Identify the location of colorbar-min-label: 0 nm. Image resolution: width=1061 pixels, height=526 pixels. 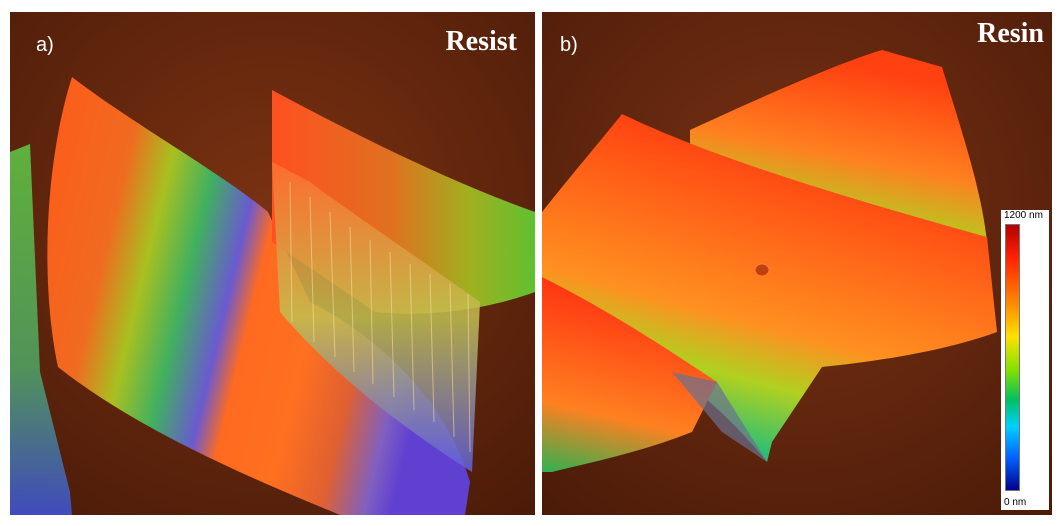
(1015, 502).